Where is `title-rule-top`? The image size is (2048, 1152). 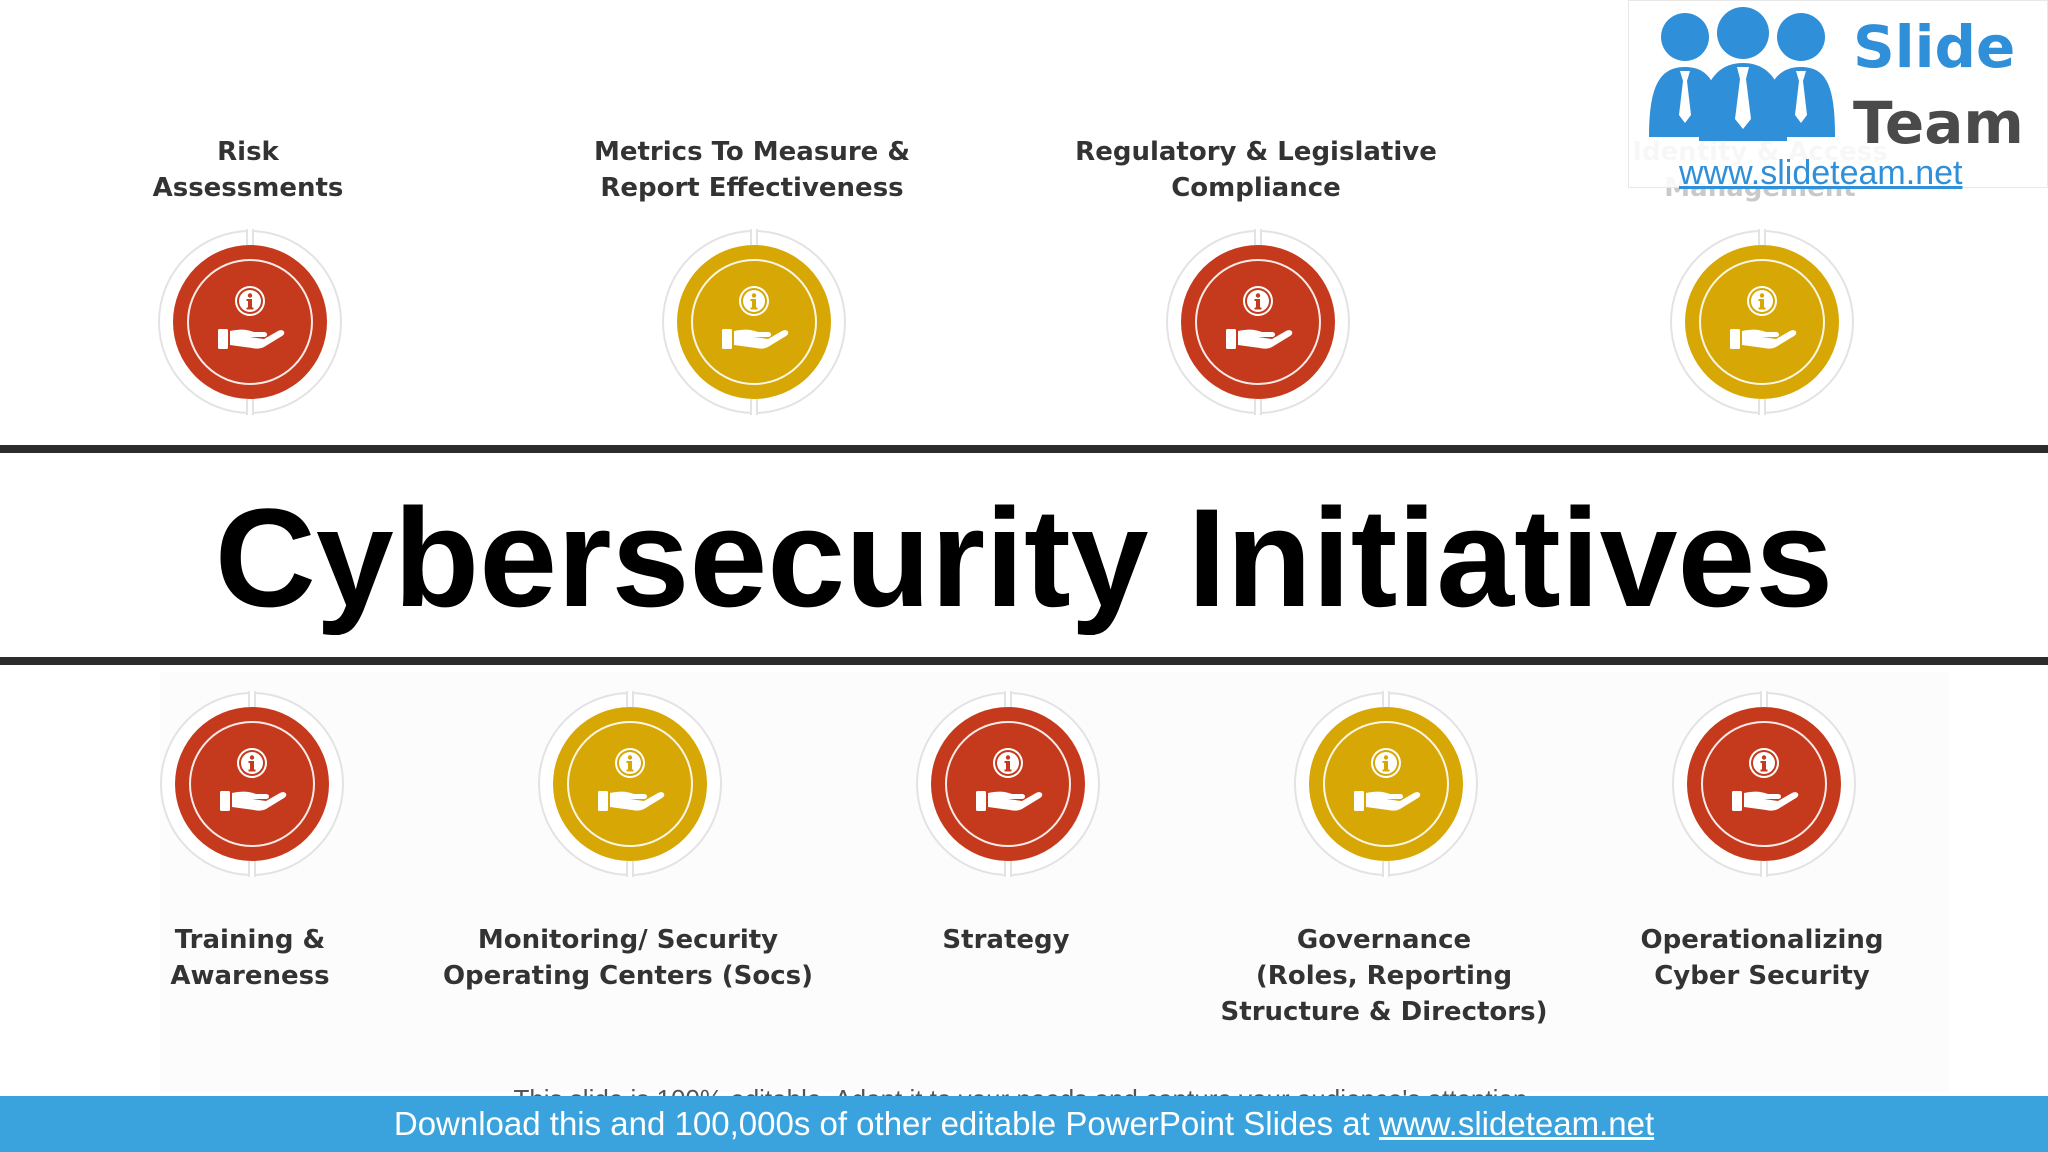
title-rule-top is located at coordinates (1024, 449).